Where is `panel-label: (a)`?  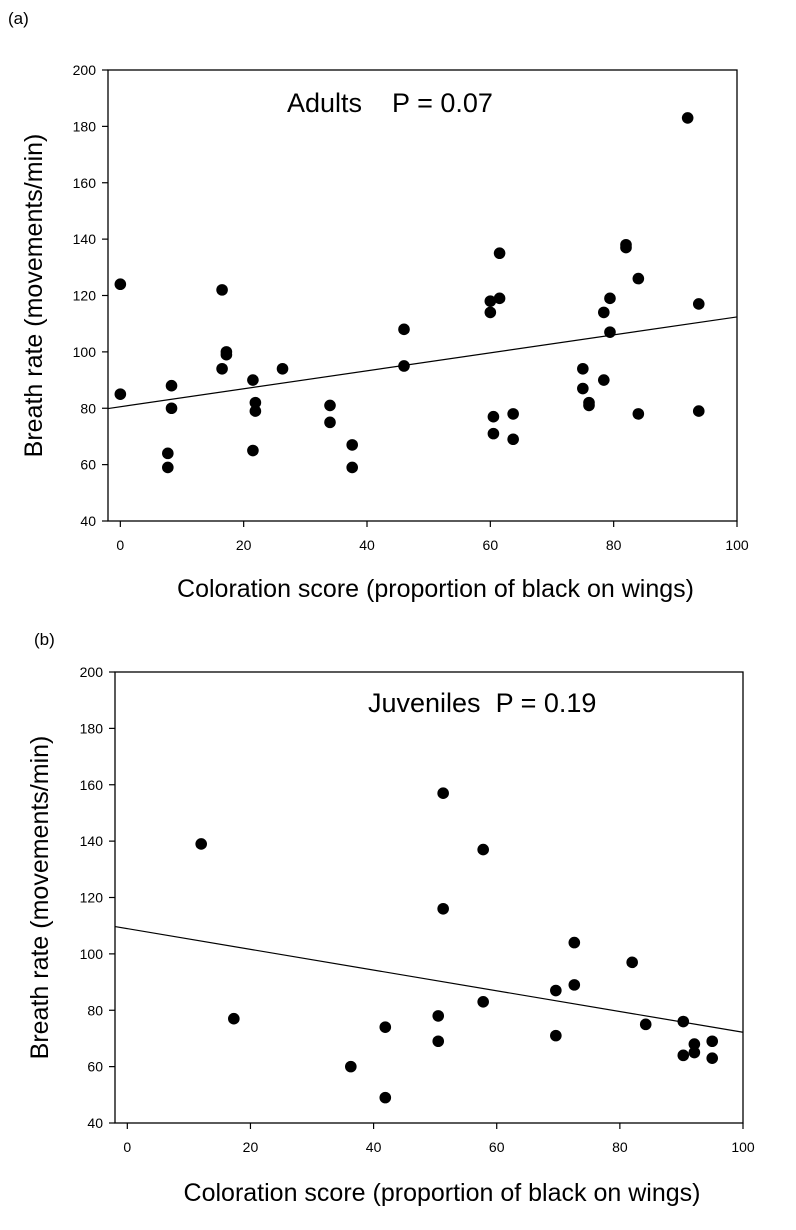
panel-label: (a) is located at coordinates (18, 18).